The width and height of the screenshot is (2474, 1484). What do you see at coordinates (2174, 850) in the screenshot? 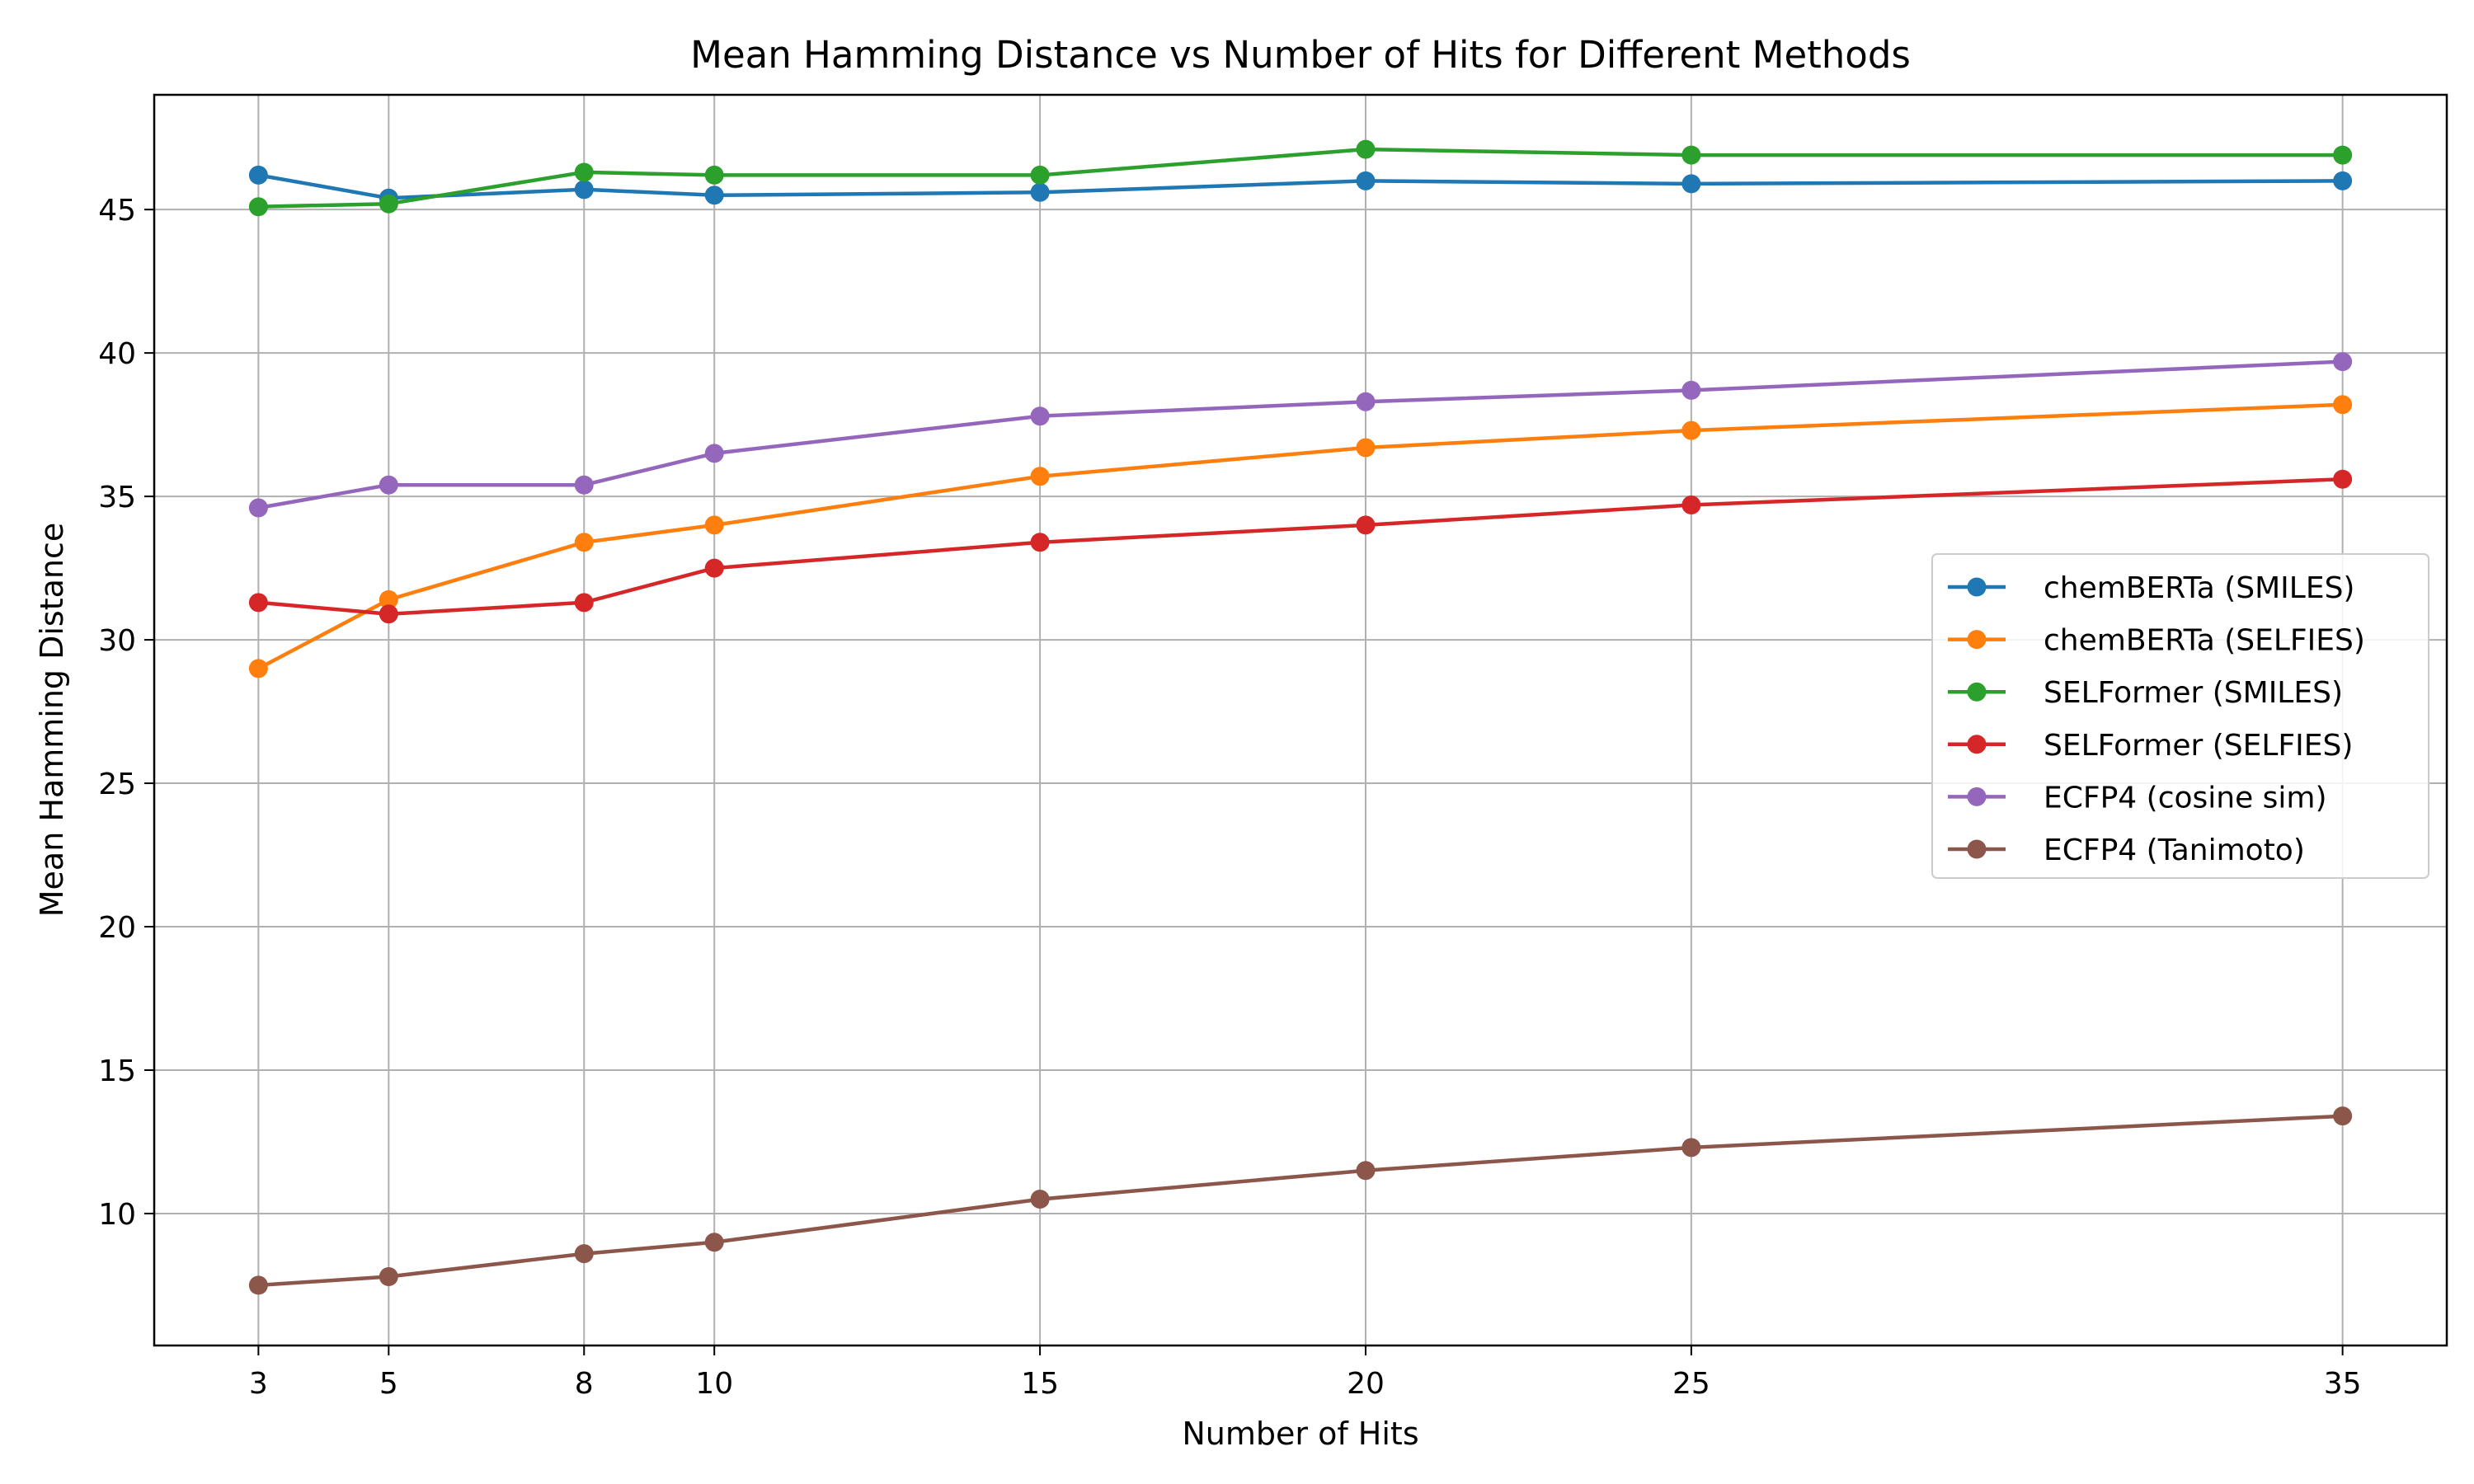
I see `legend-label: ECFP4 (Tanimoto)` at bounding box center [2174, 850].